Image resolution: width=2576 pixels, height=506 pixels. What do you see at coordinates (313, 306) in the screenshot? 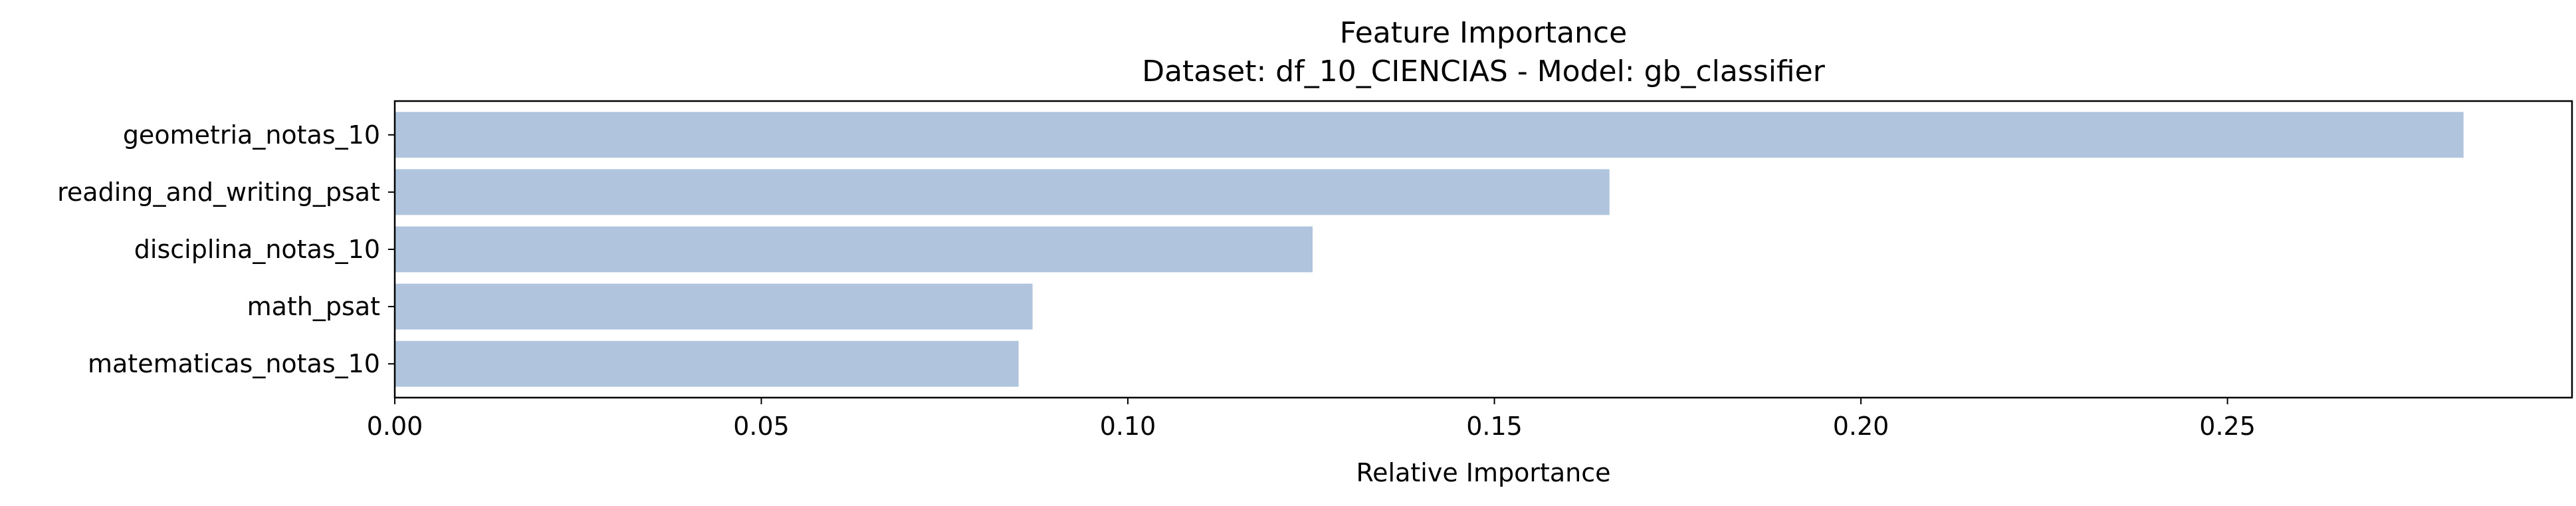
I see `y-tick-label: math_psat` at bounding box center [313, 306].